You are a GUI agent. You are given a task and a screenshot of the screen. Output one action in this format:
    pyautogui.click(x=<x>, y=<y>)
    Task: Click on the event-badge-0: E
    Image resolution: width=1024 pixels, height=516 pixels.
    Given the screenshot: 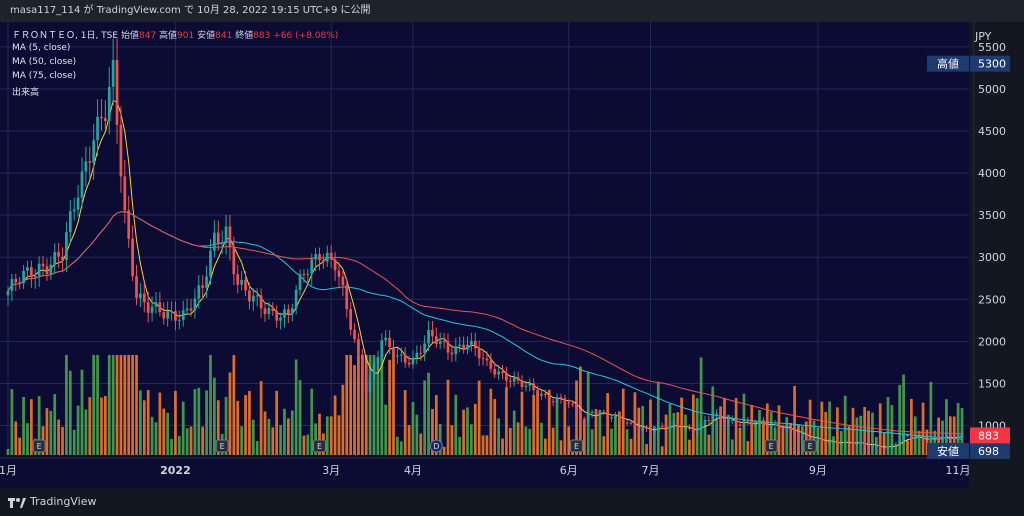 What is the action you would take?
    pyautogui.click(x=39, y=446)
    